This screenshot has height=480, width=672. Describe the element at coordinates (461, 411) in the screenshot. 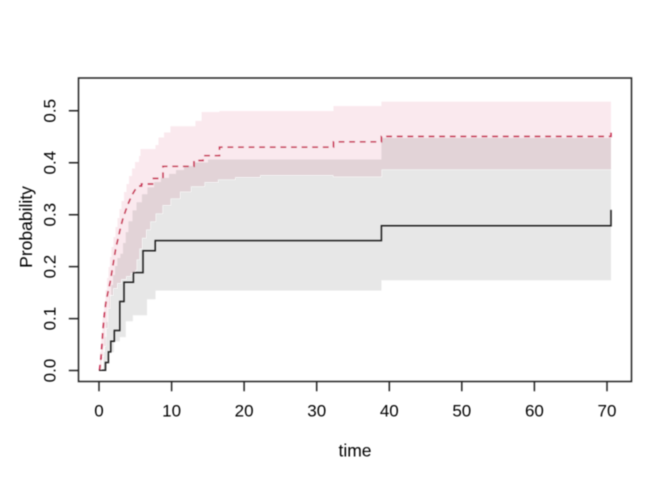

I see `svg-text: 50` at that location.